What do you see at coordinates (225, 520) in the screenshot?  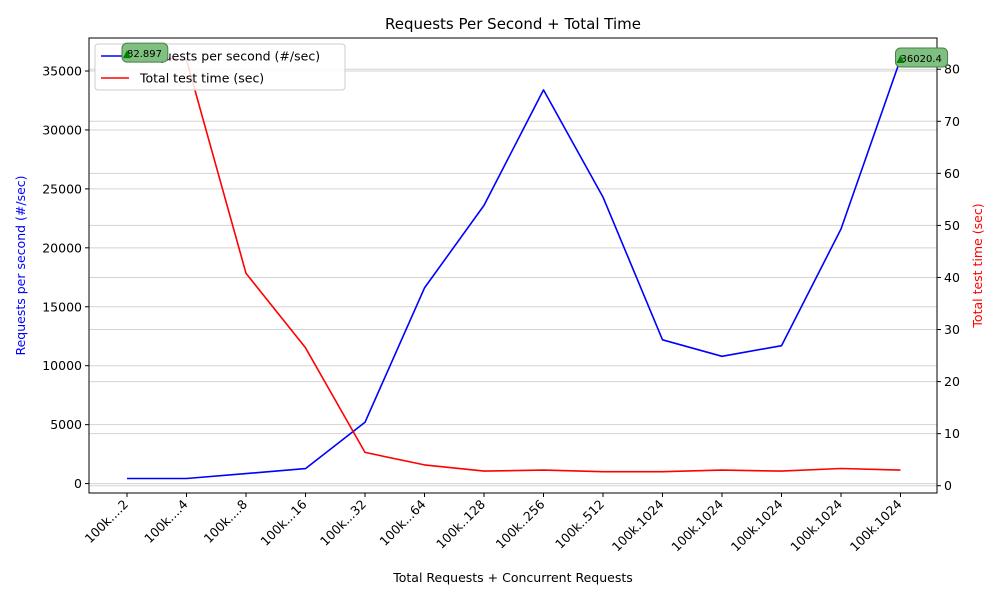 I see `x-tick-label: 100k....8` at bounding box center [225, 520].